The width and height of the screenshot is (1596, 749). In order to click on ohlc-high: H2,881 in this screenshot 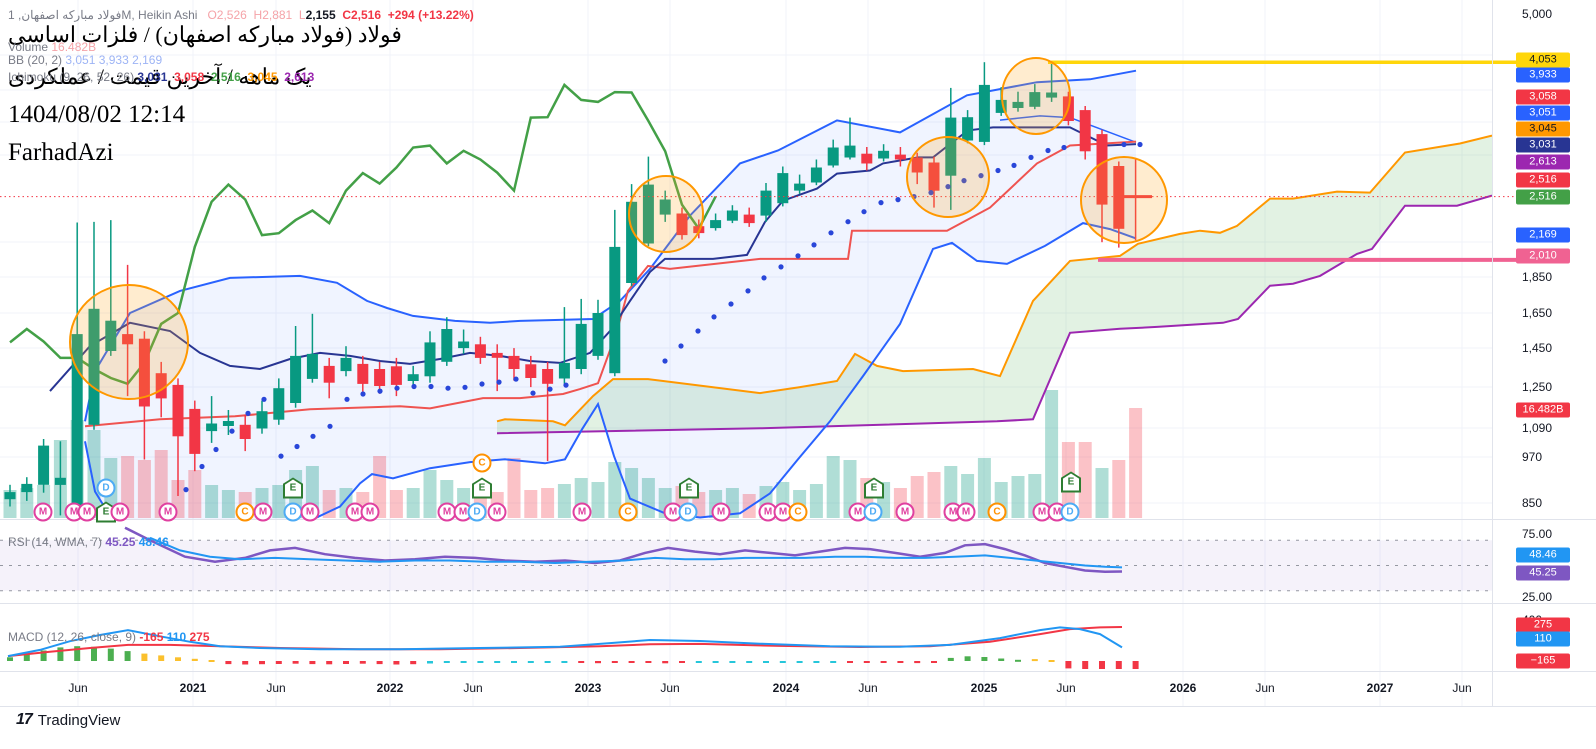, I will do `click(273, 15)`.